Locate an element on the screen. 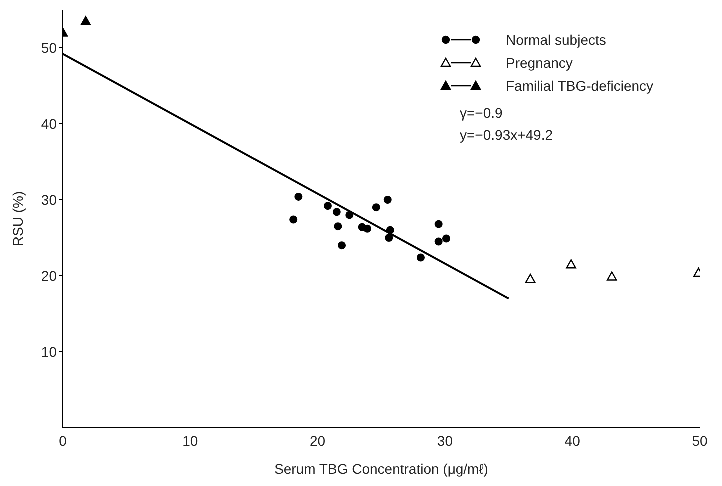 The height and width of the screenshot is (486, 722). legend-label: Pregnancy is located at coordinates (539, 62).